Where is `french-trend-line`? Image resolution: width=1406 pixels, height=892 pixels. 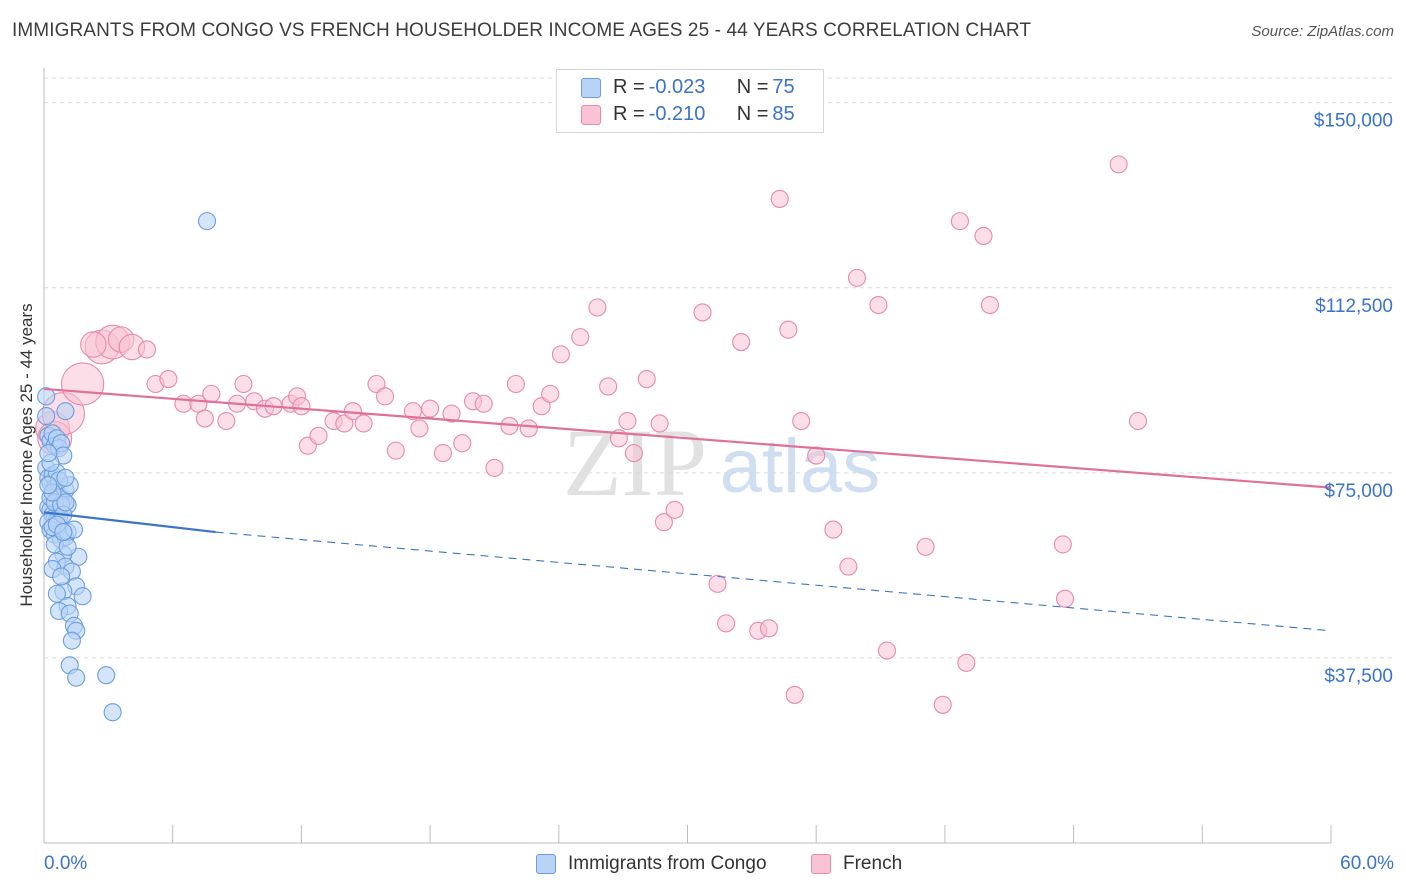
french-trend-line is located at coordinates (687, 438).